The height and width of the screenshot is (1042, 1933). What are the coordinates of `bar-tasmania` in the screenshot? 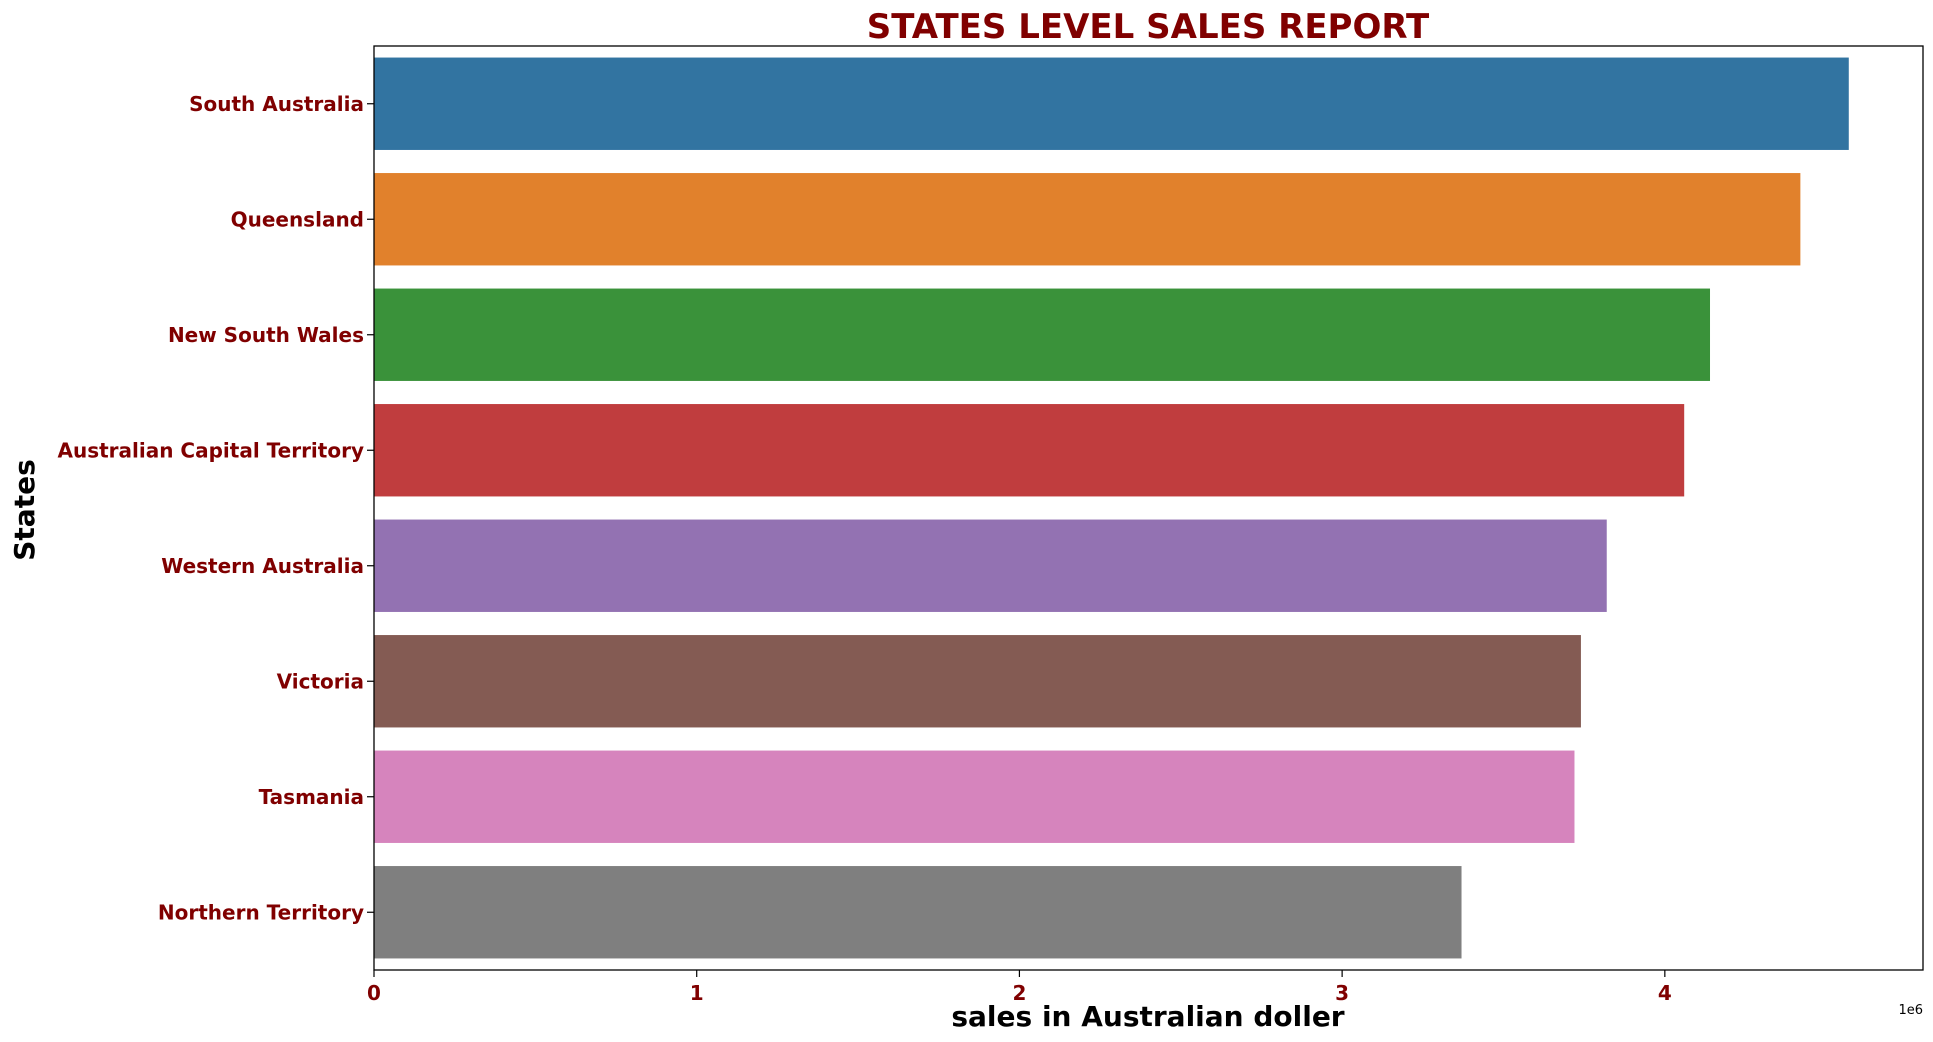 It's located at (974, 796).